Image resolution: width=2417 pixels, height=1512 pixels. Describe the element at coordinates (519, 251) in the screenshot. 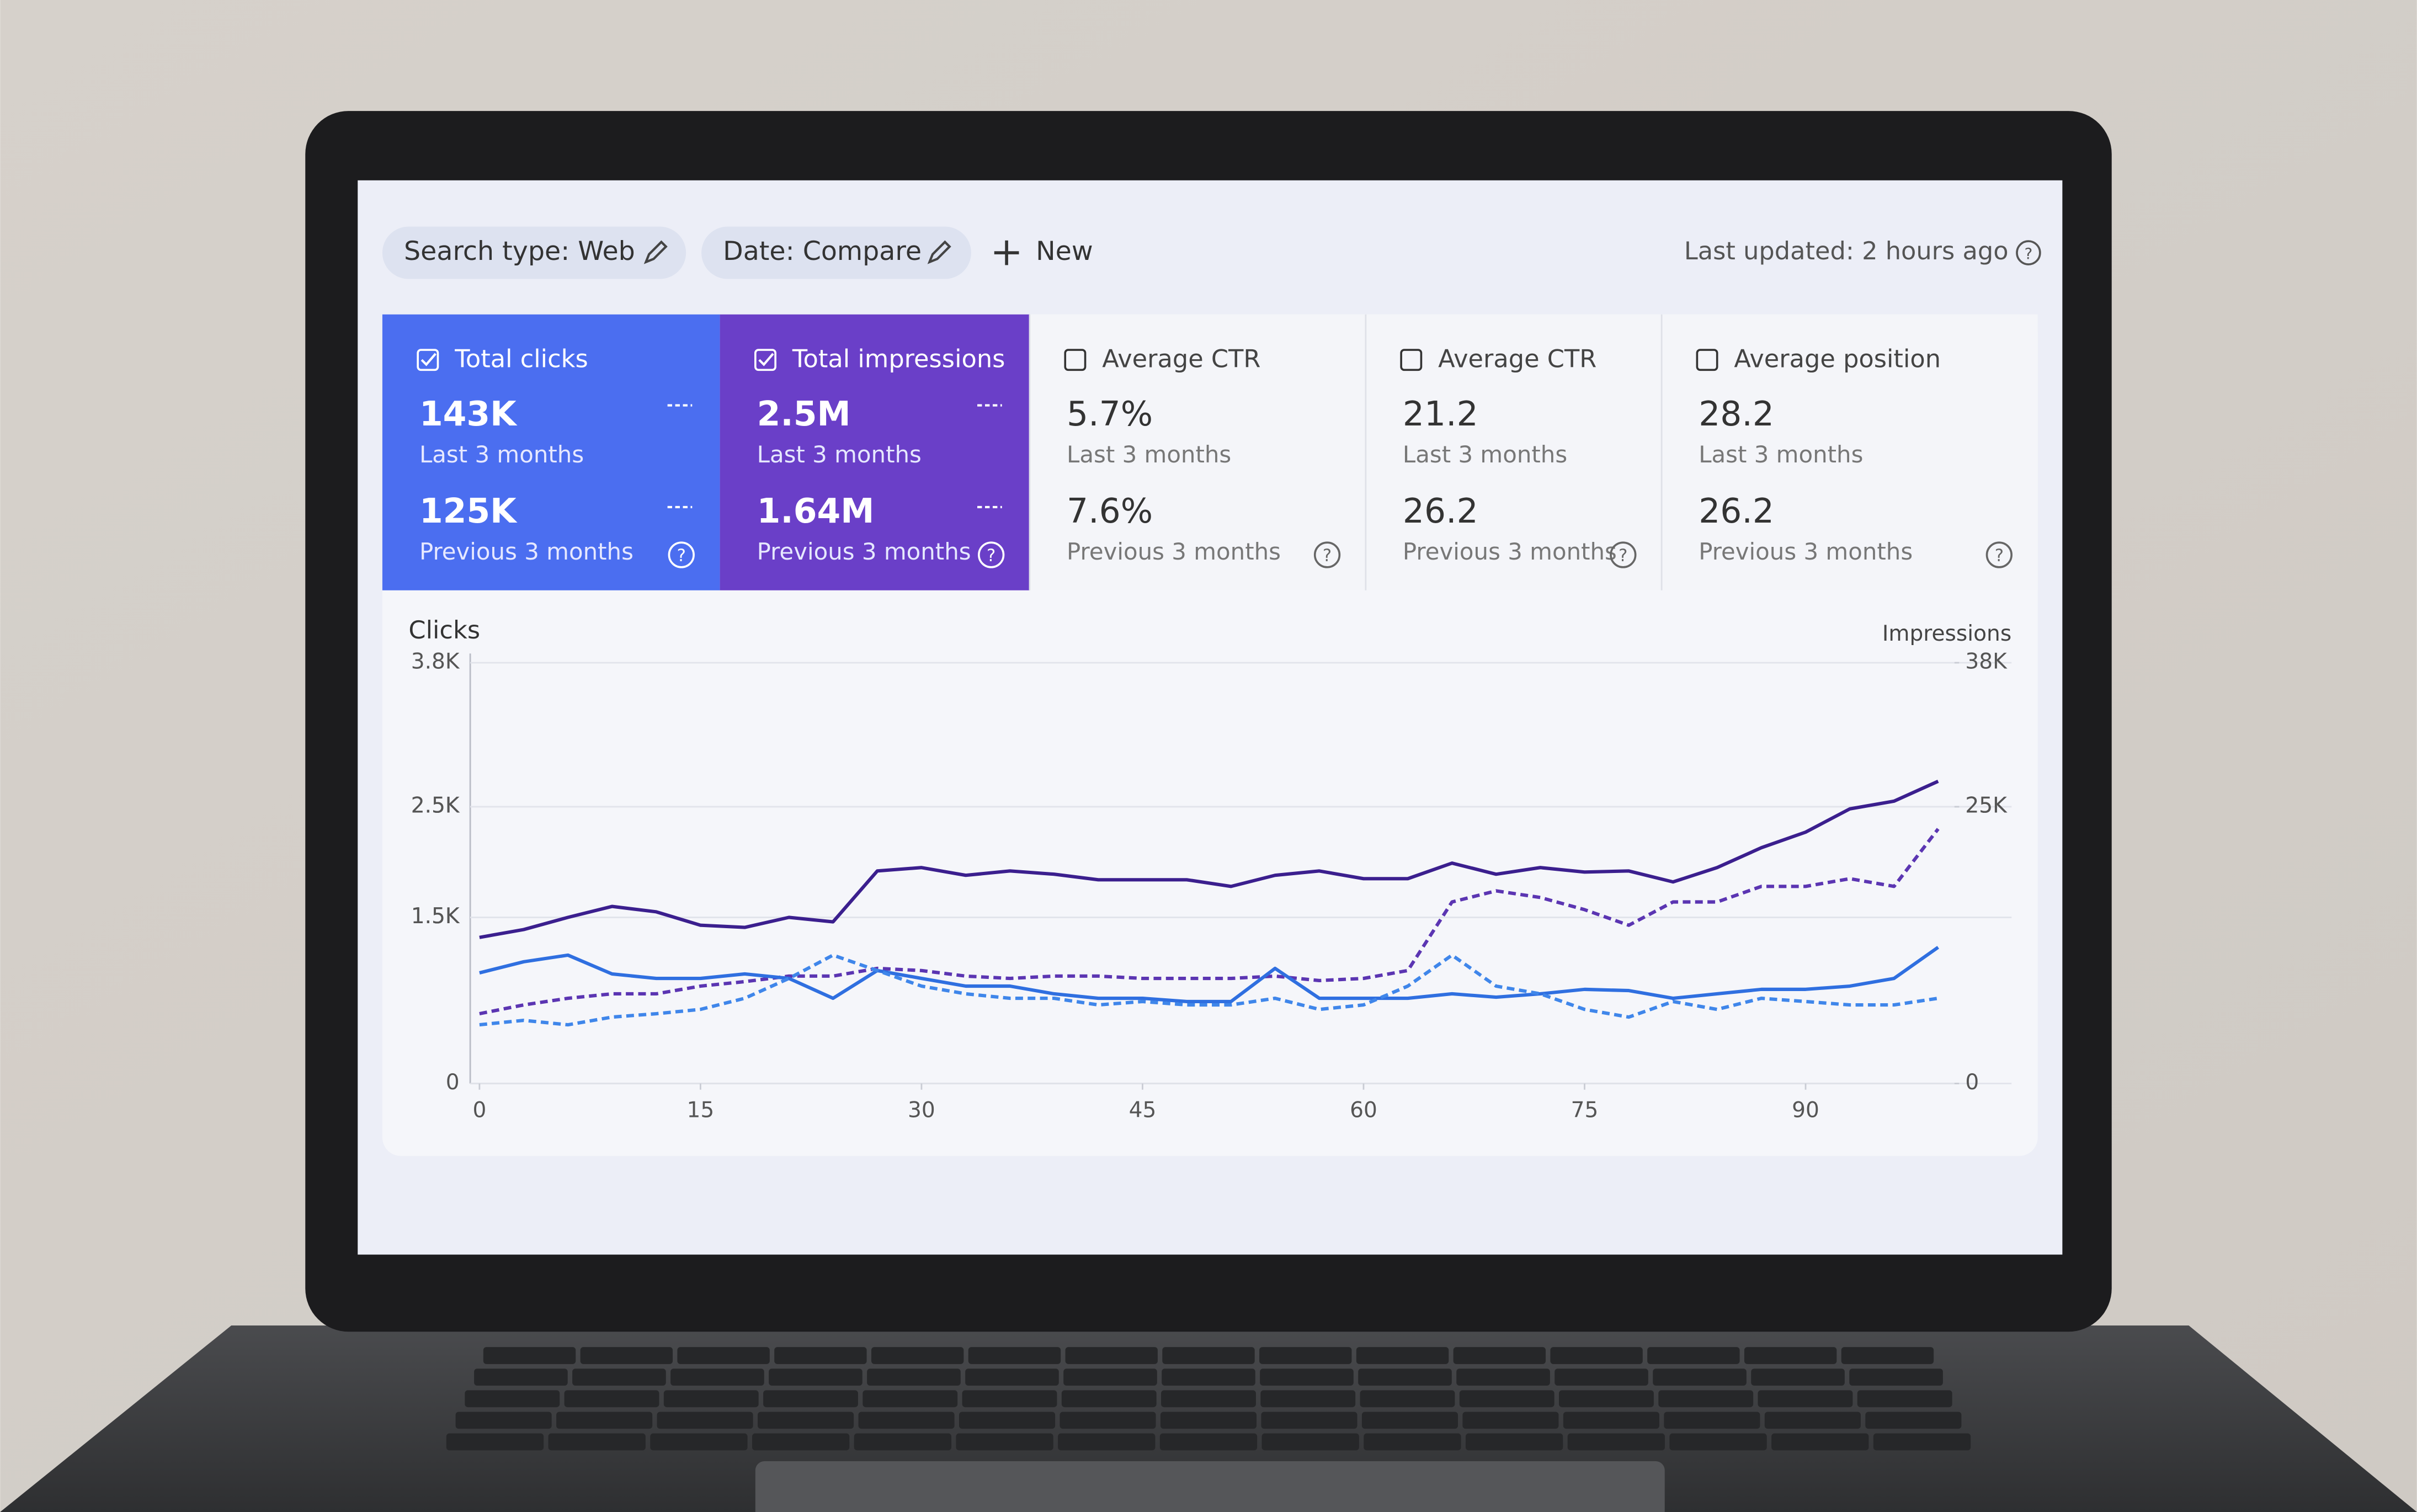

I see `filter-label: Search type: Web` at that location.